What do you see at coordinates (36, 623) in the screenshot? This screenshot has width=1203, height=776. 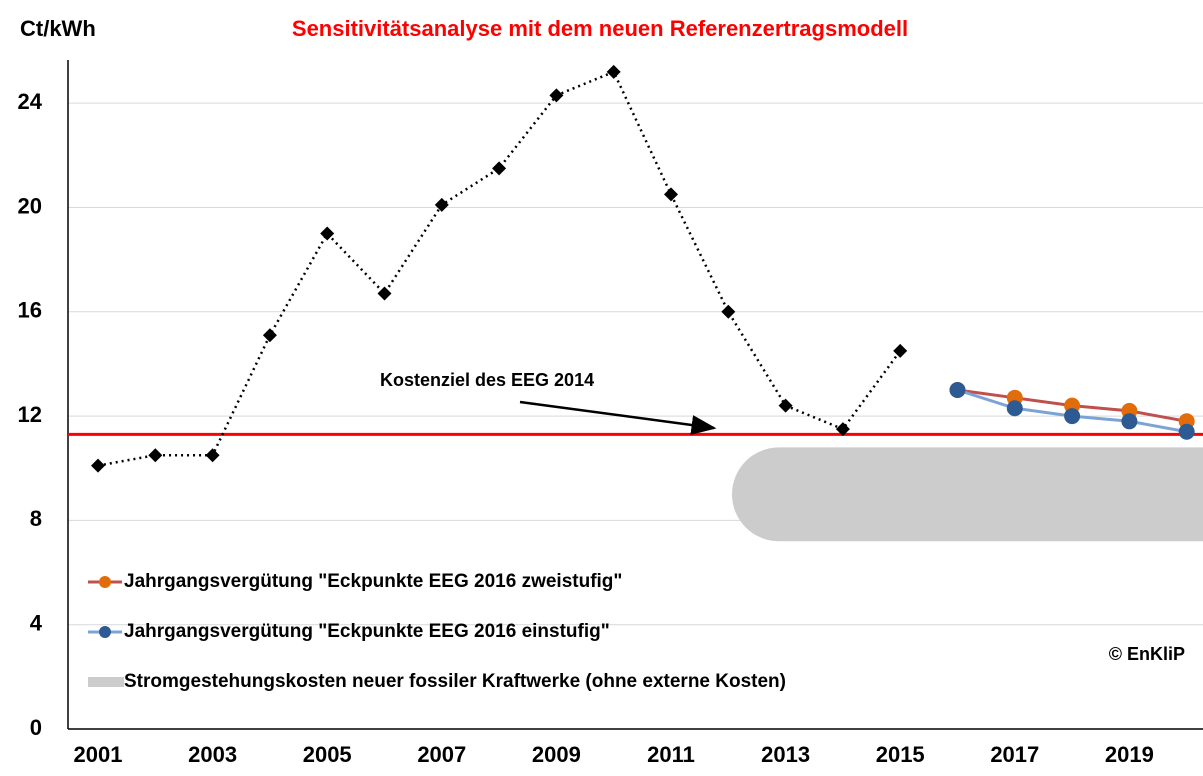 I see `y-tick-label: 4` at bounding box center [36, 623].